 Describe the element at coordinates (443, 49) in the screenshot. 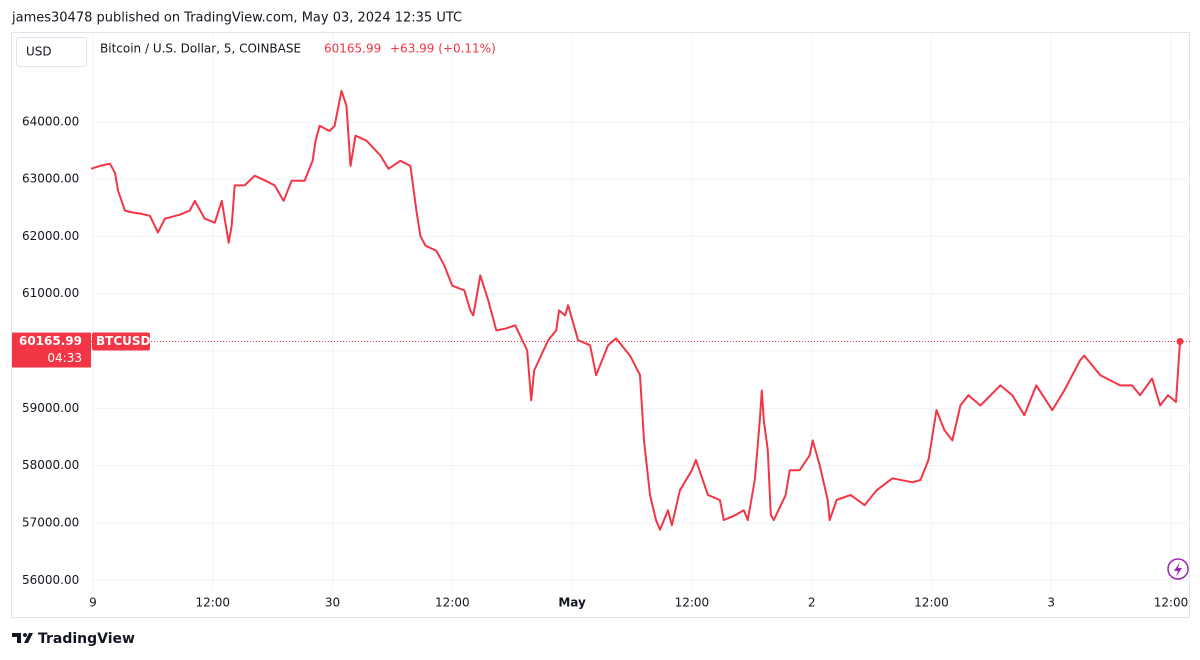

I see `legend-change: +63.99 (+0.11%)` at that location.